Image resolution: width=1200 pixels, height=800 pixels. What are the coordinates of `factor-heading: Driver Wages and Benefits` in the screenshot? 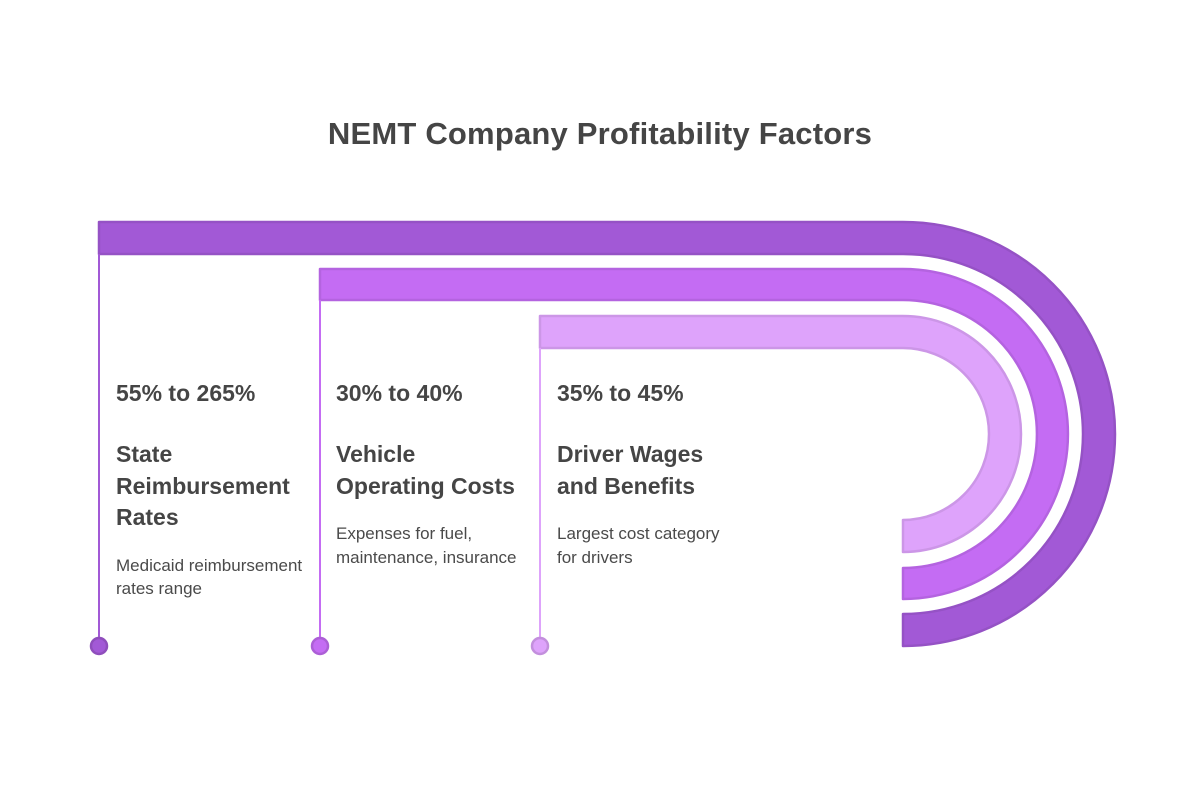 It's located at (630, 470).